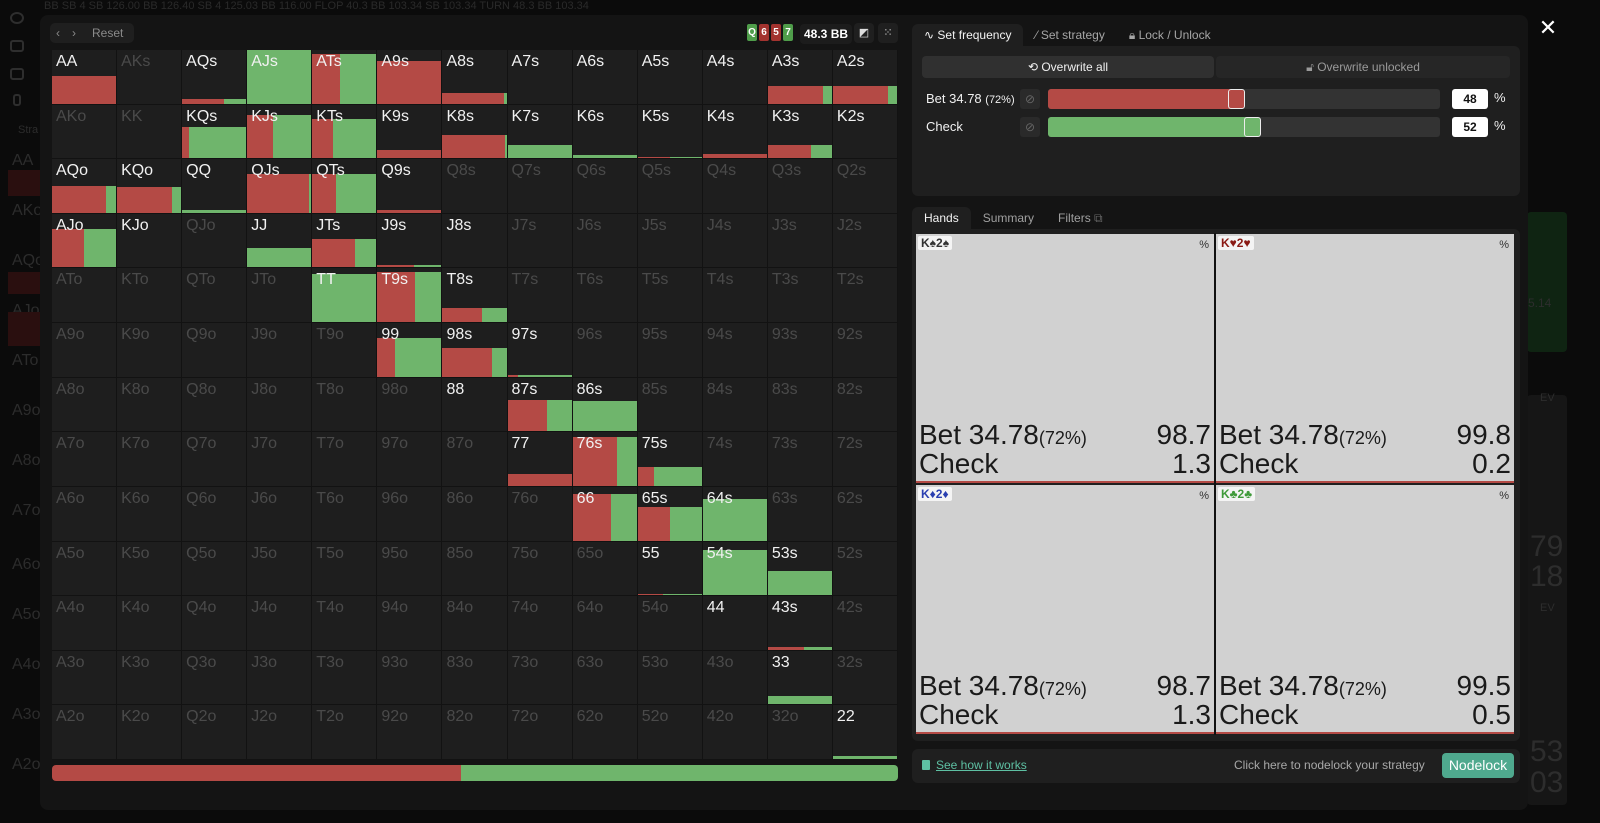 The image size is (1600, 823). Describe the element at coordinates (865, 514) in the screenshot. I see `hand-cell-62s: 62s` at that location.